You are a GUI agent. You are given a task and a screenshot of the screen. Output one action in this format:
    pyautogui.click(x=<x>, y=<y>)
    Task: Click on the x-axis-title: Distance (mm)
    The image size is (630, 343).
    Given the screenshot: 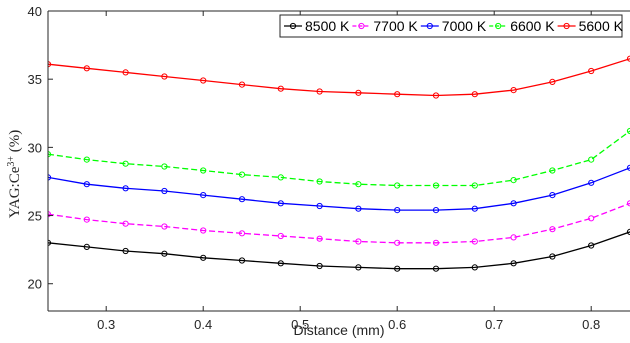 What is the action you would take?
    pyautogui.click(x=338, y=330)
    